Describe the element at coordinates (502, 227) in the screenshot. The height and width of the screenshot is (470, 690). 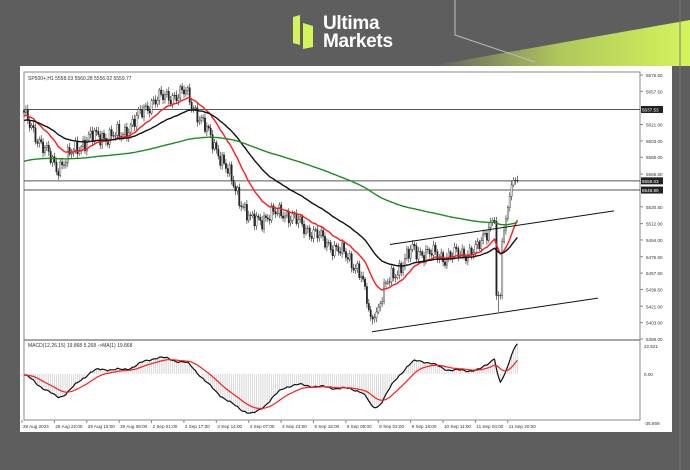
I see `trendline-channel-upper` at that location.